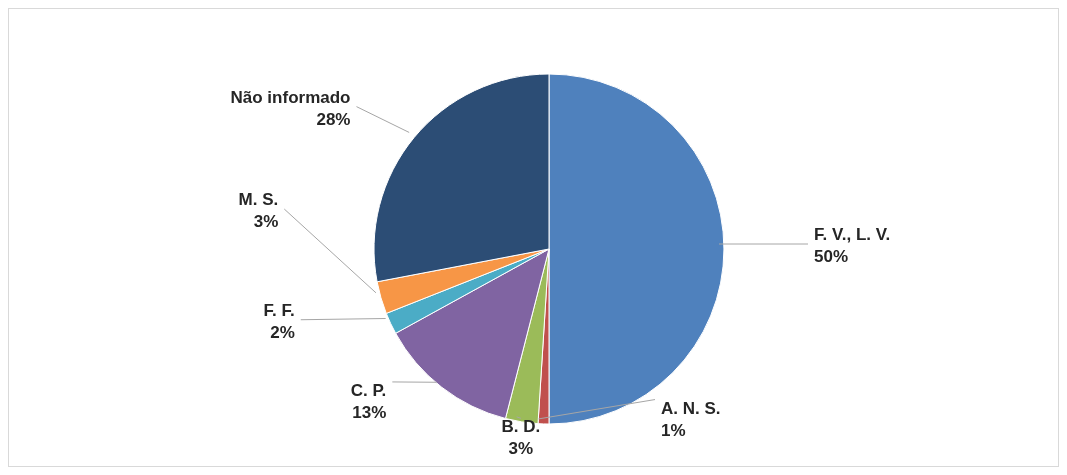  I want to click on slice-label: C. P., so click(368, 390).